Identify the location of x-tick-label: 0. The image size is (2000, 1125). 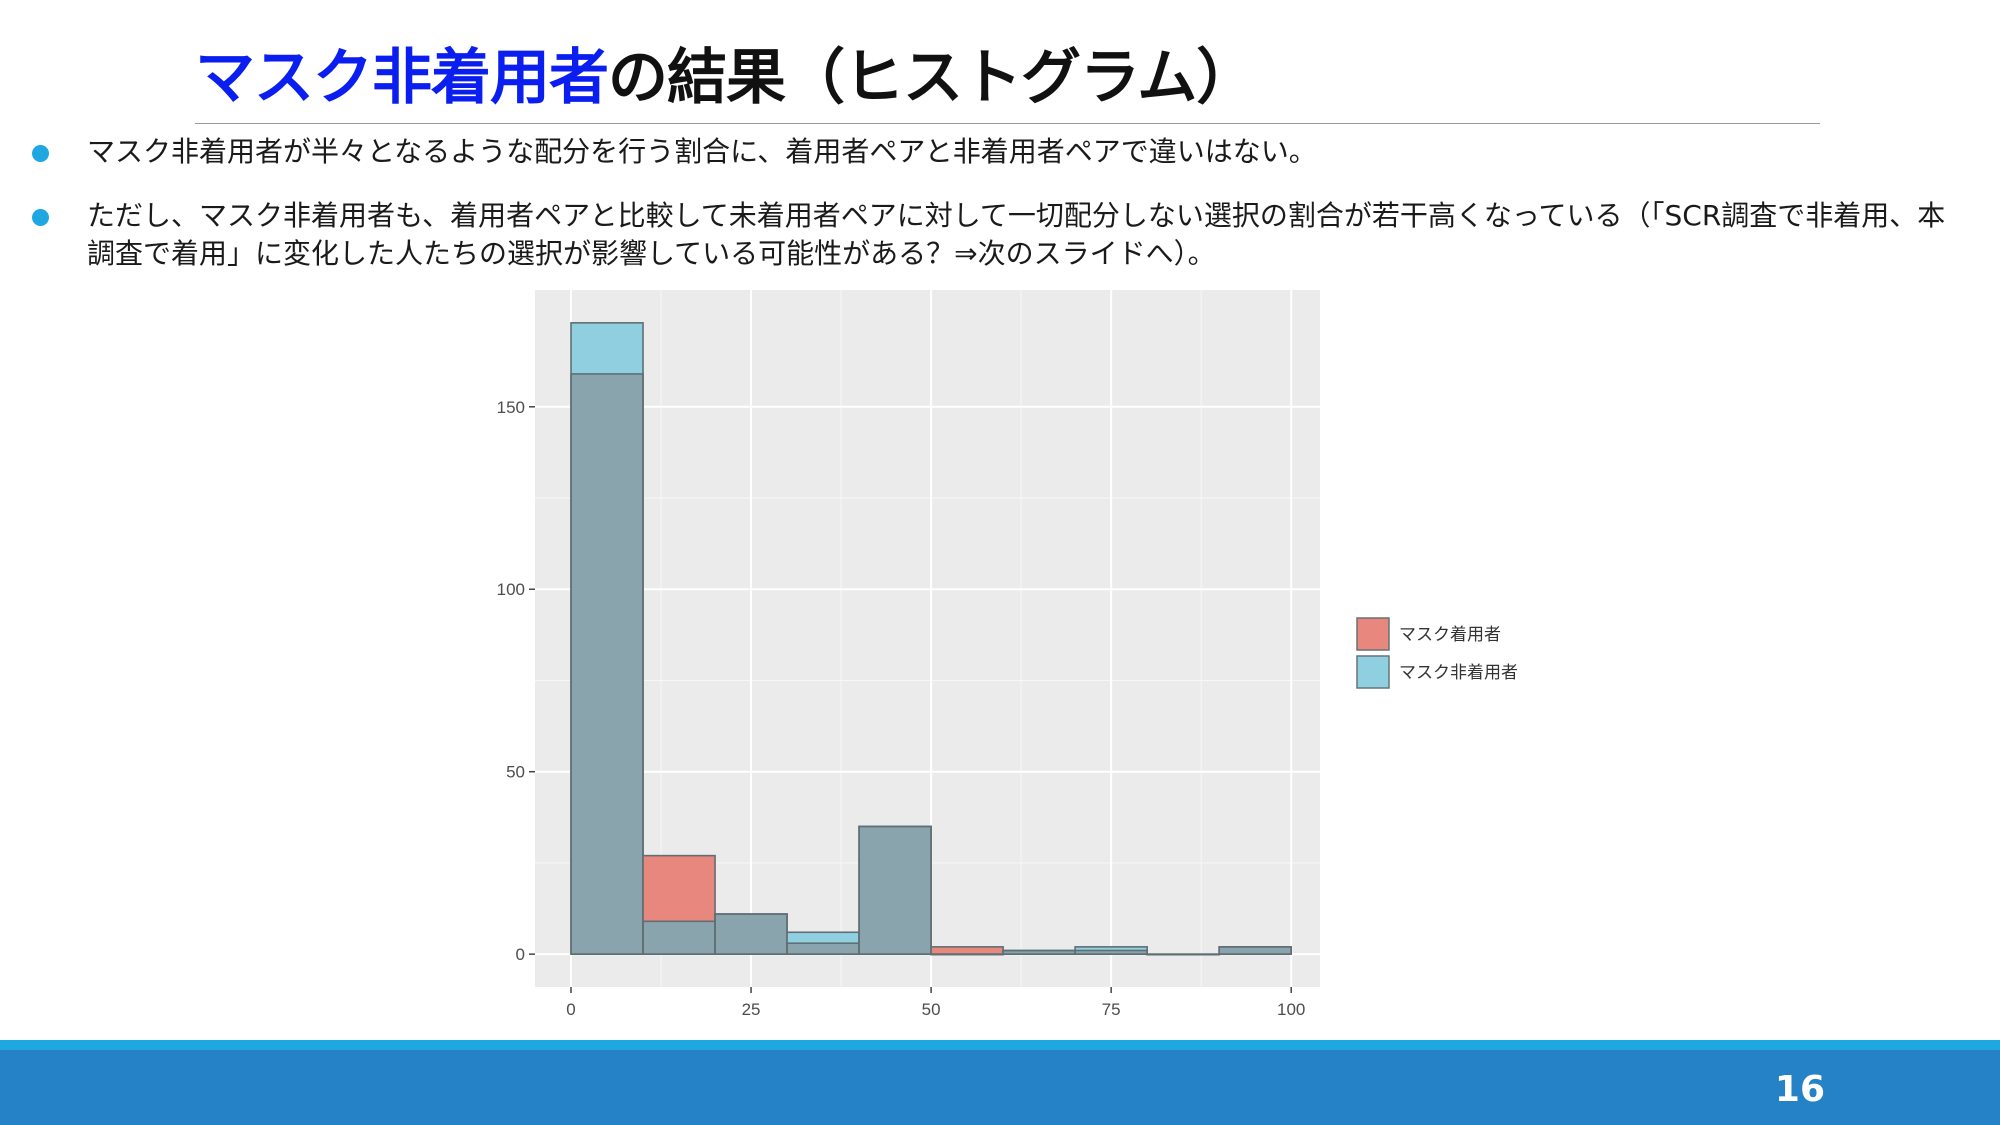
(570, 1009).